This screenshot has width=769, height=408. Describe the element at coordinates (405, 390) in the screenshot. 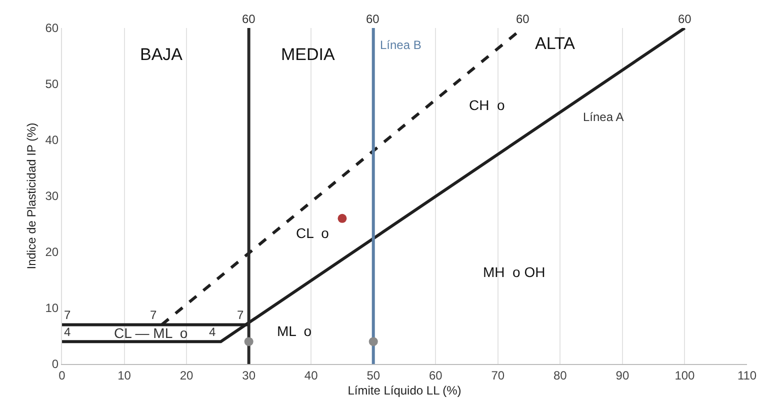

I see `x-axis-title: Límite Líquido LL (%)` at that location.